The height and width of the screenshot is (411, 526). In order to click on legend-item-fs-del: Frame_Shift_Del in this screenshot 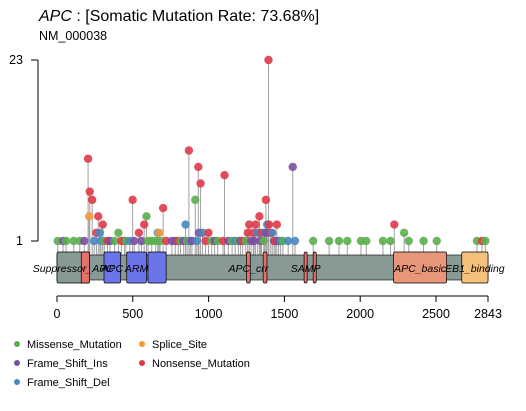, I will do `click(62, 383)`.